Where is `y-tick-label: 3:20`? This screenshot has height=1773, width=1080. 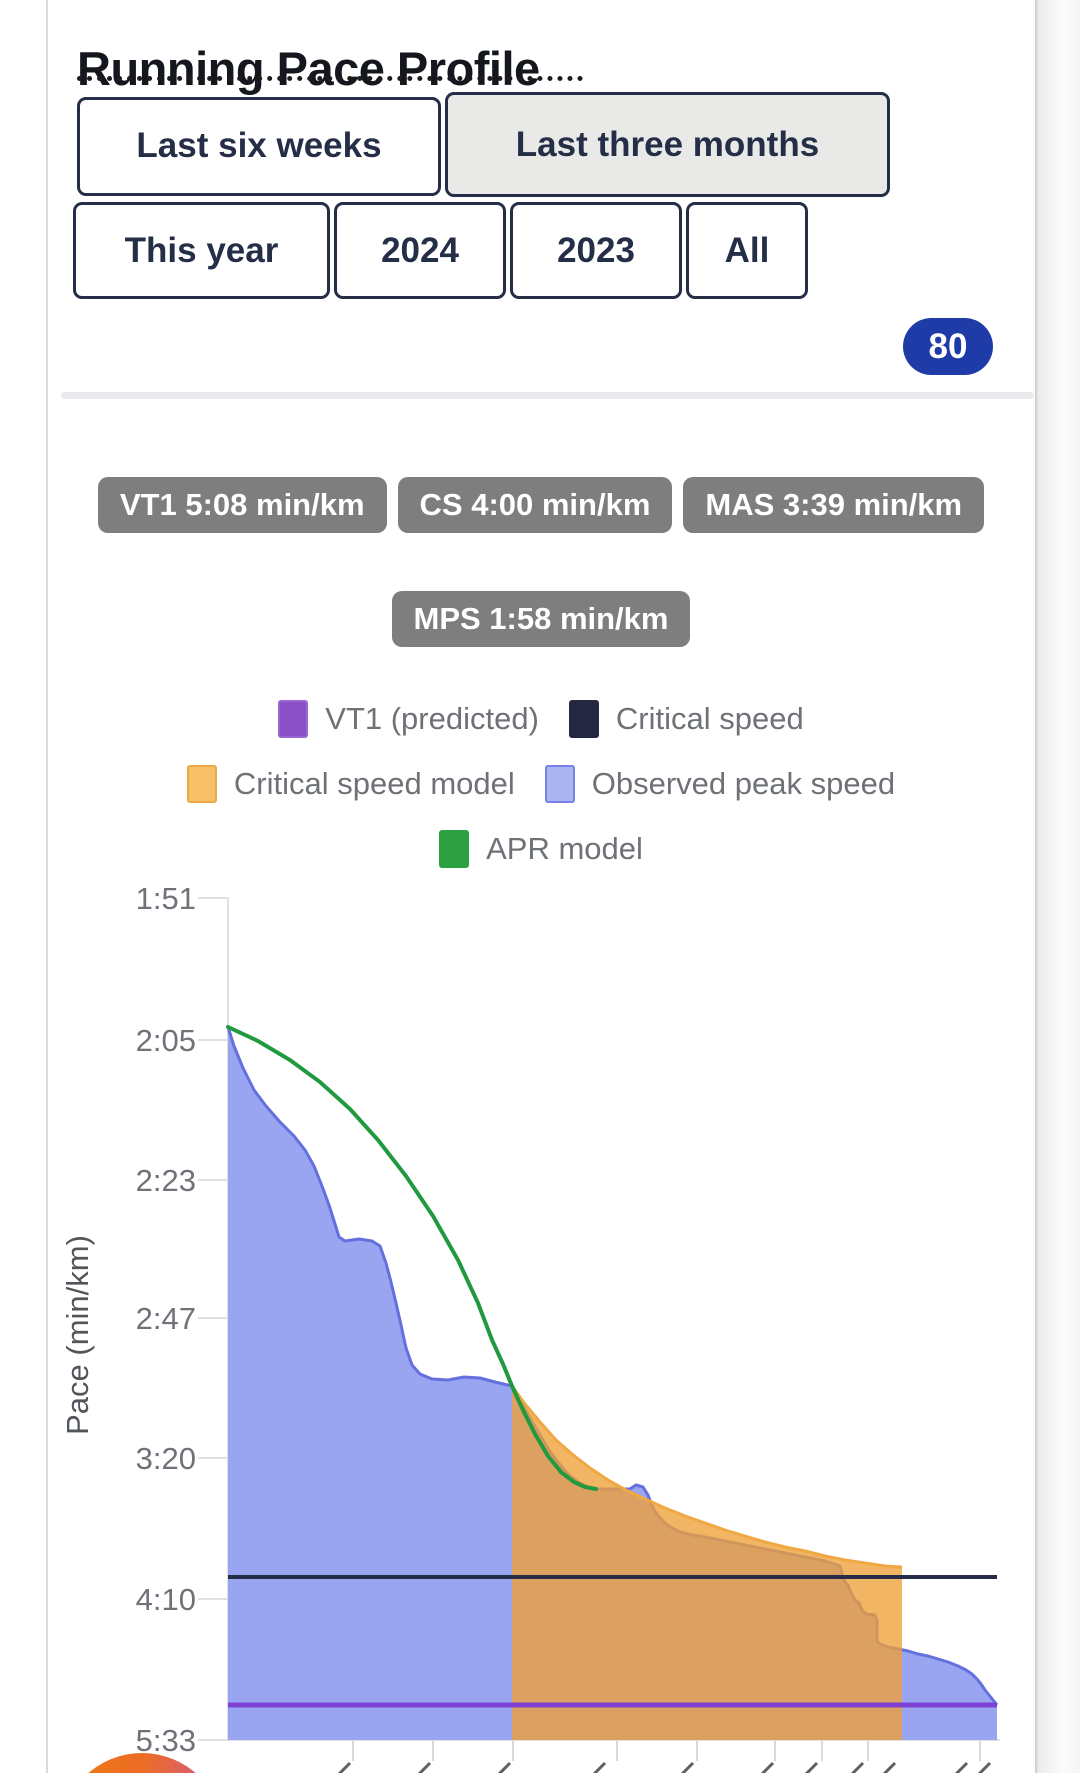 y-tick-label: 3:20 is located at coordinates (166, 1458).